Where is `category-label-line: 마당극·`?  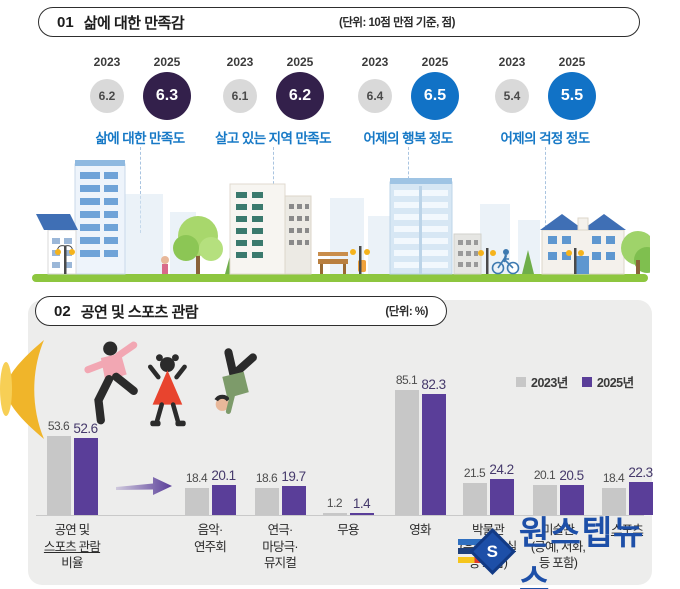 category-label-line: 마당극· is located at coordinates (280, 546).